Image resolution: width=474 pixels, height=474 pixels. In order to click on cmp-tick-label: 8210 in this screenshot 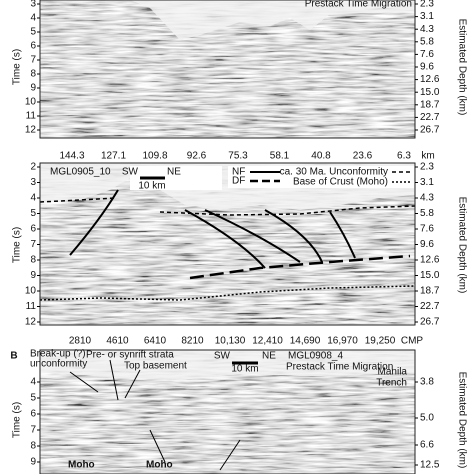, I will do `click(192, 341)`.